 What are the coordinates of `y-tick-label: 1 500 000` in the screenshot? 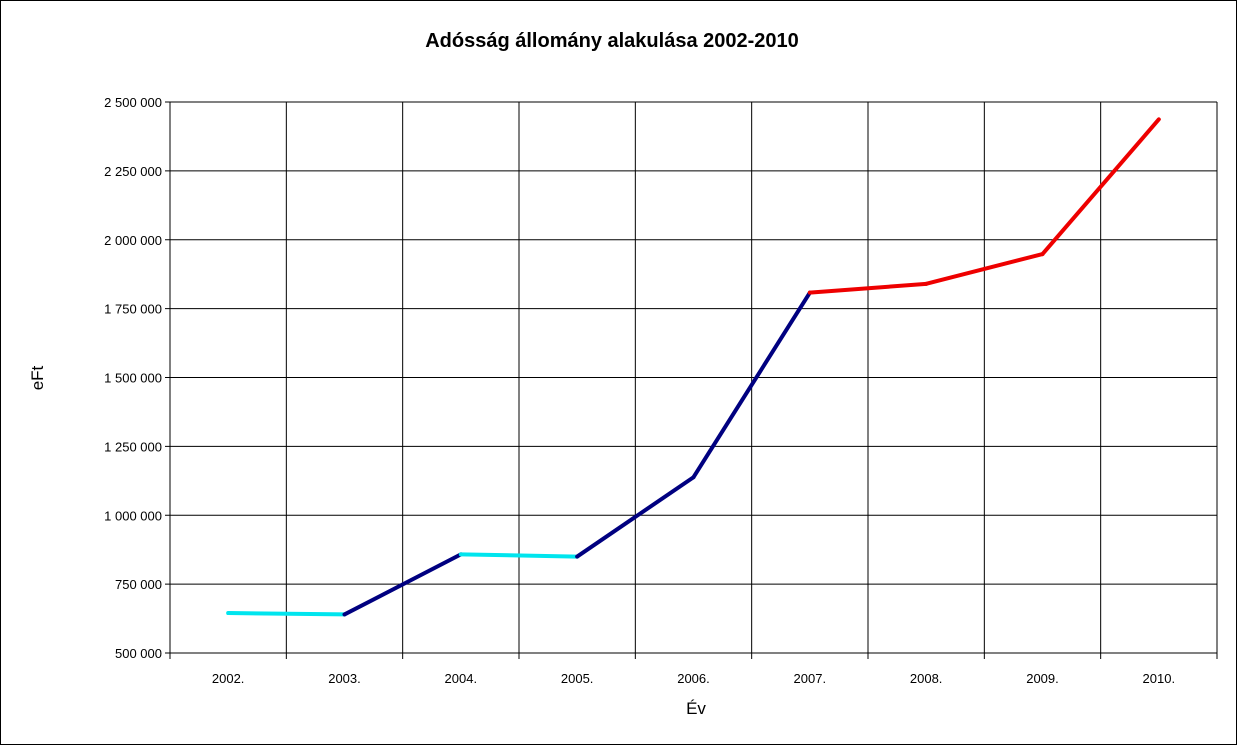 It's located at (133, 378).